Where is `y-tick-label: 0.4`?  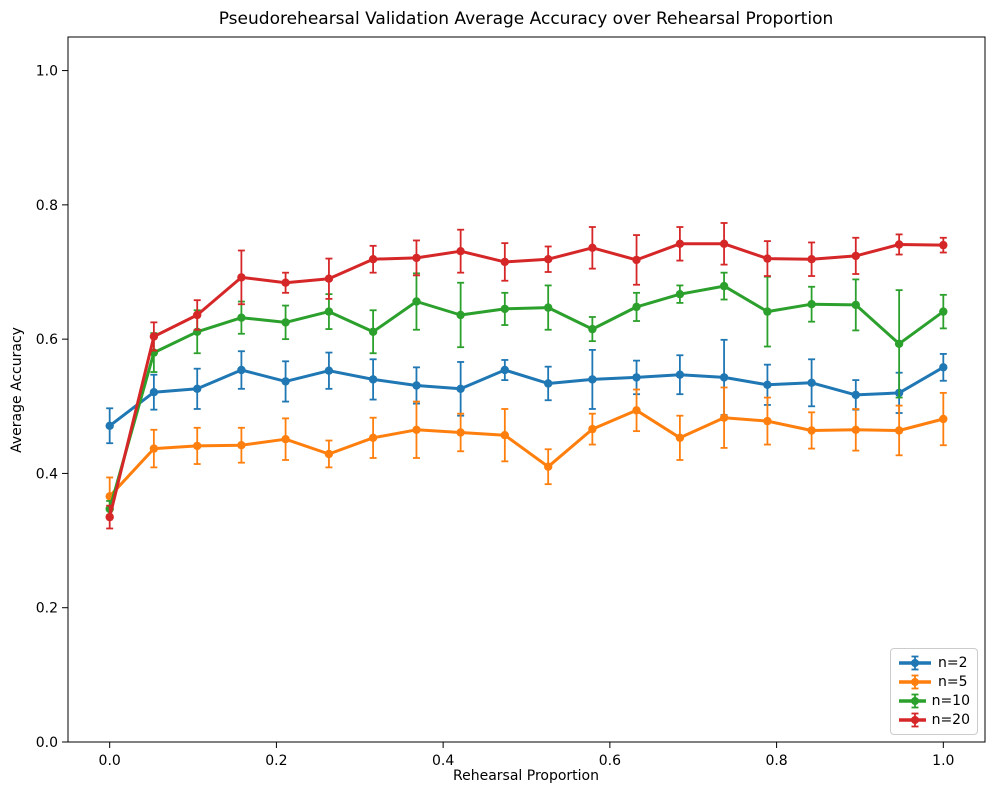
y-tick-label: 0.4 is located at coordinates (47, 474).